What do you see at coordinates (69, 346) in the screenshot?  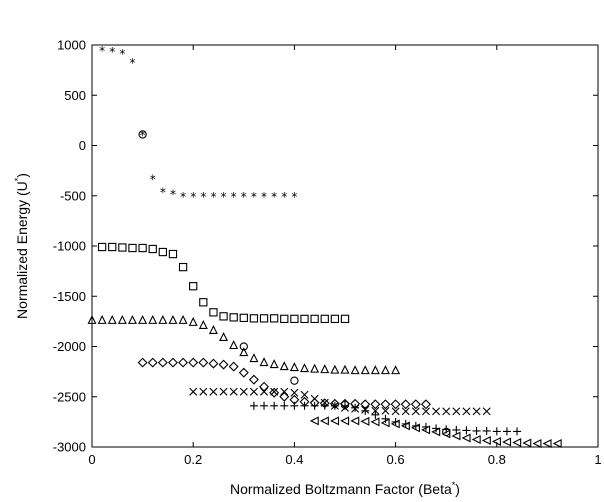 I see `y-tick-label: -2000` at bounding box center [69, 346].